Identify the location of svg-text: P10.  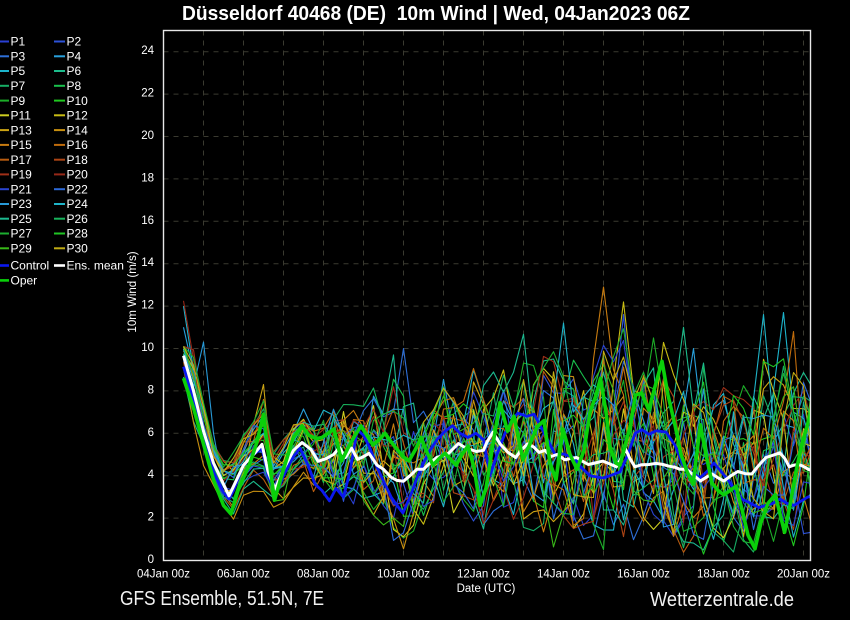
(78, 101).